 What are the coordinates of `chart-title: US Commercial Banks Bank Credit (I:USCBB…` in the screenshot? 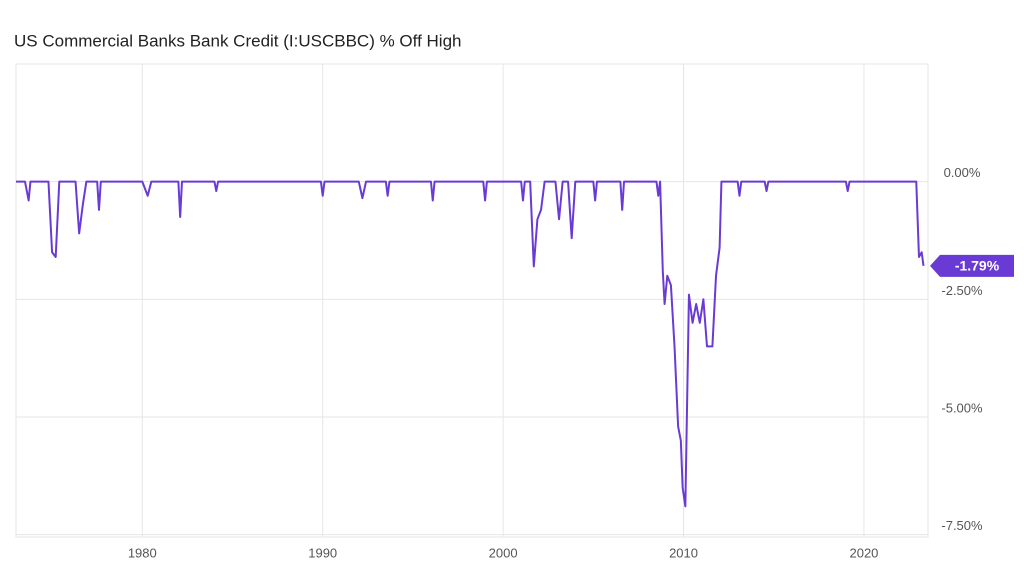 It's located at (237, 40).